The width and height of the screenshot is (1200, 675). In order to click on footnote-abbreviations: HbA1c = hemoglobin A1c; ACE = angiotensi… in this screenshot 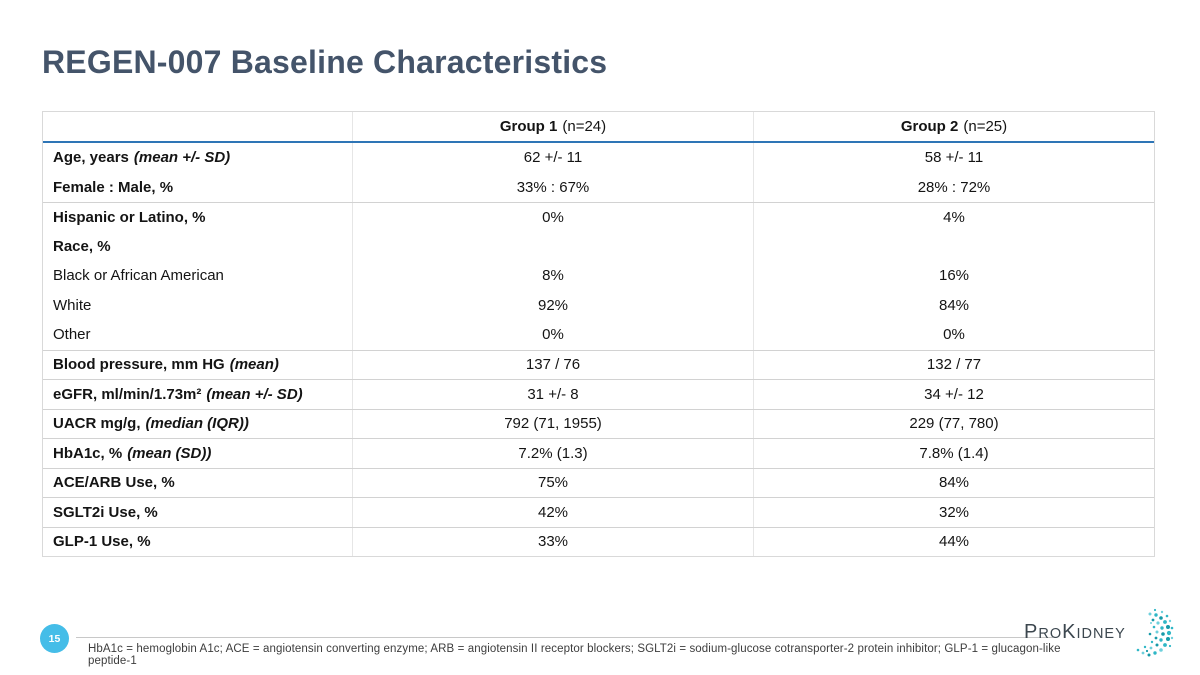, I will do `click(574, 655)`.